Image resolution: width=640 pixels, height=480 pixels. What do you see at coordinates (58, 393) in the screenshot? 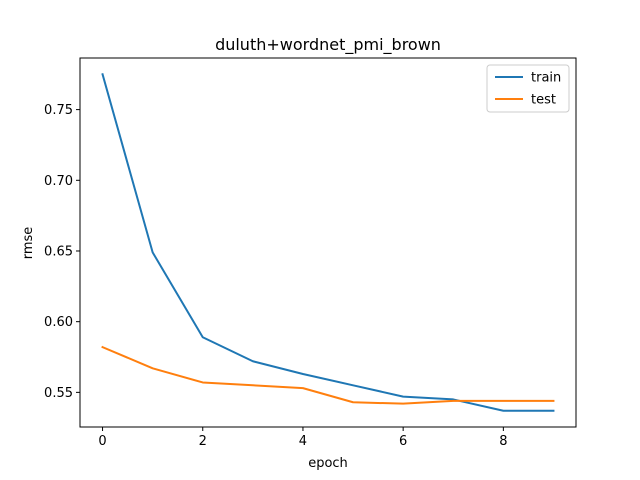
I see `y-tick-label: 0.55` at bounding box center [58, 393].